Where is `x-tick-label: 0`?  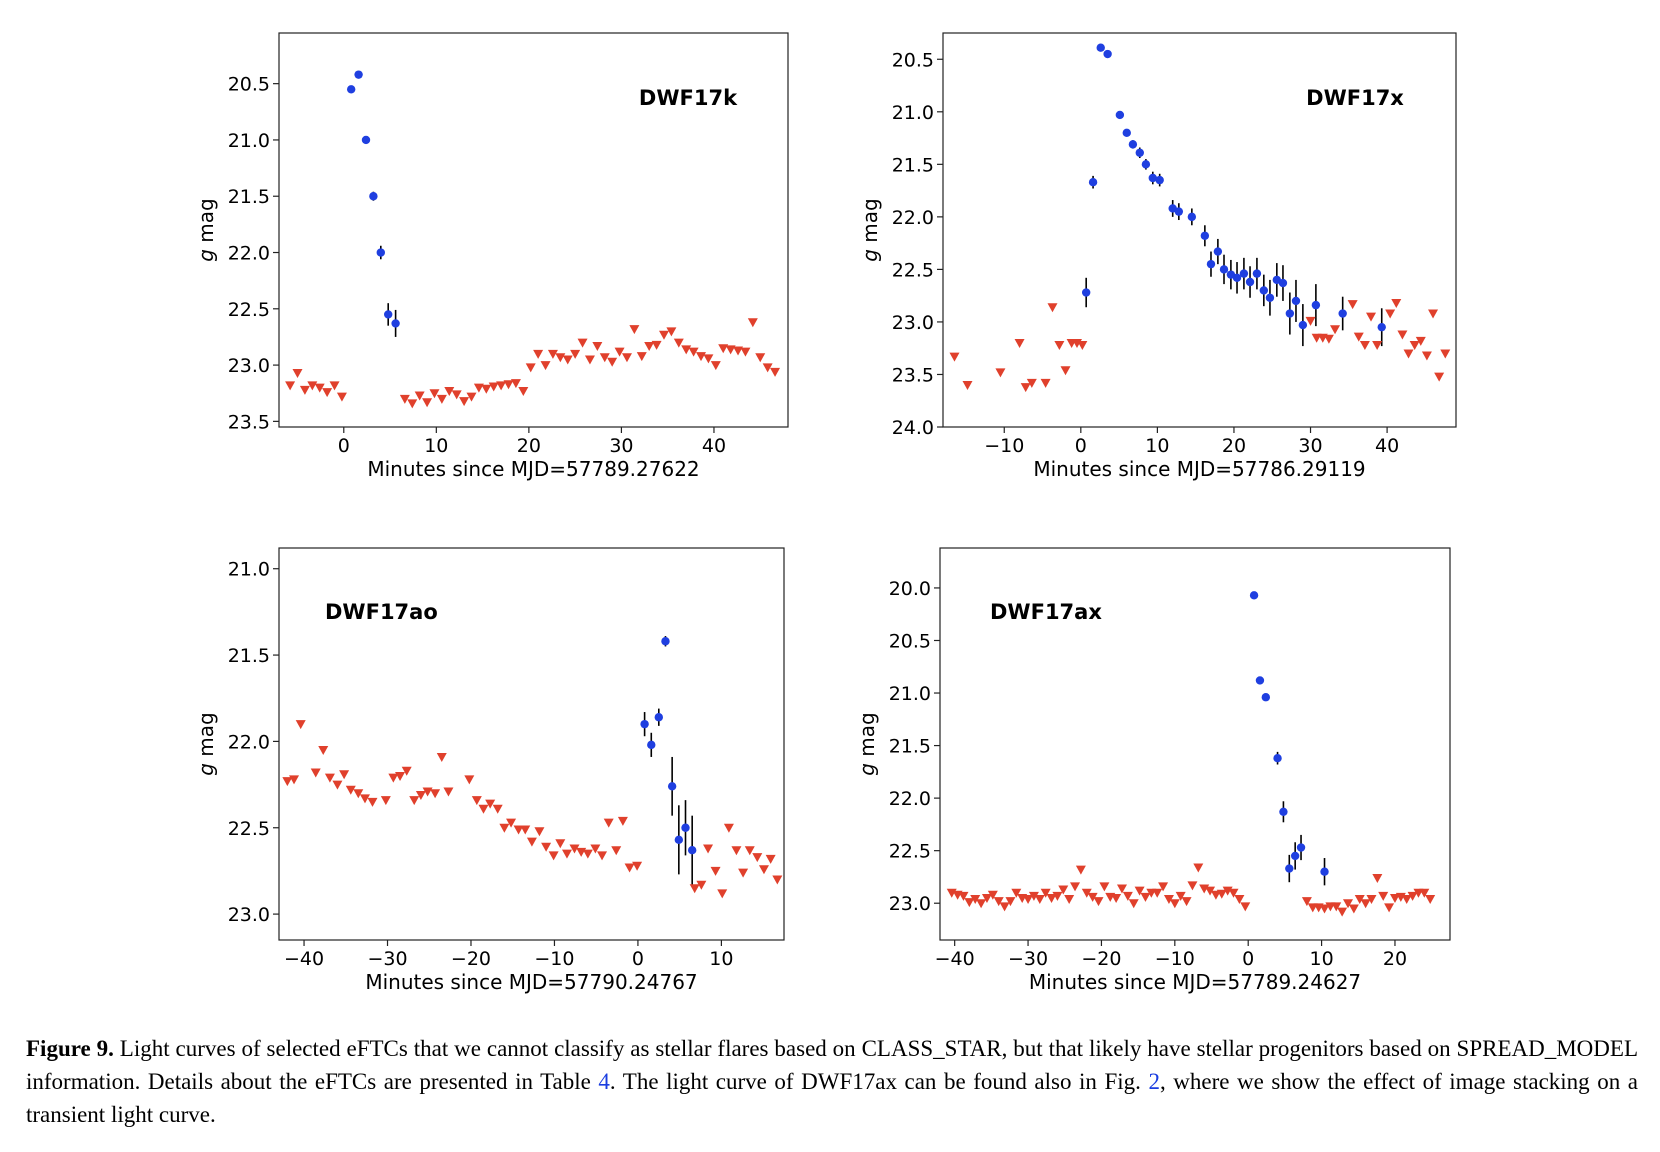
x-tick-label: 0 is located at coordinates (1081, 446).